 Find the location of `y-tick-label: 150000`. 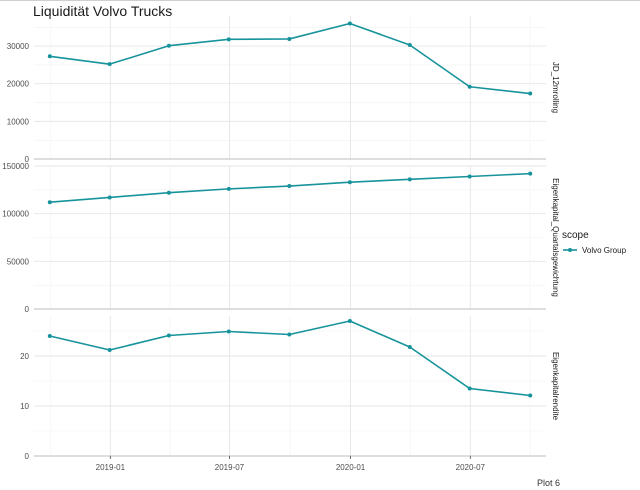

y-tick-label: 150000 is located at coordinates (15, 166).